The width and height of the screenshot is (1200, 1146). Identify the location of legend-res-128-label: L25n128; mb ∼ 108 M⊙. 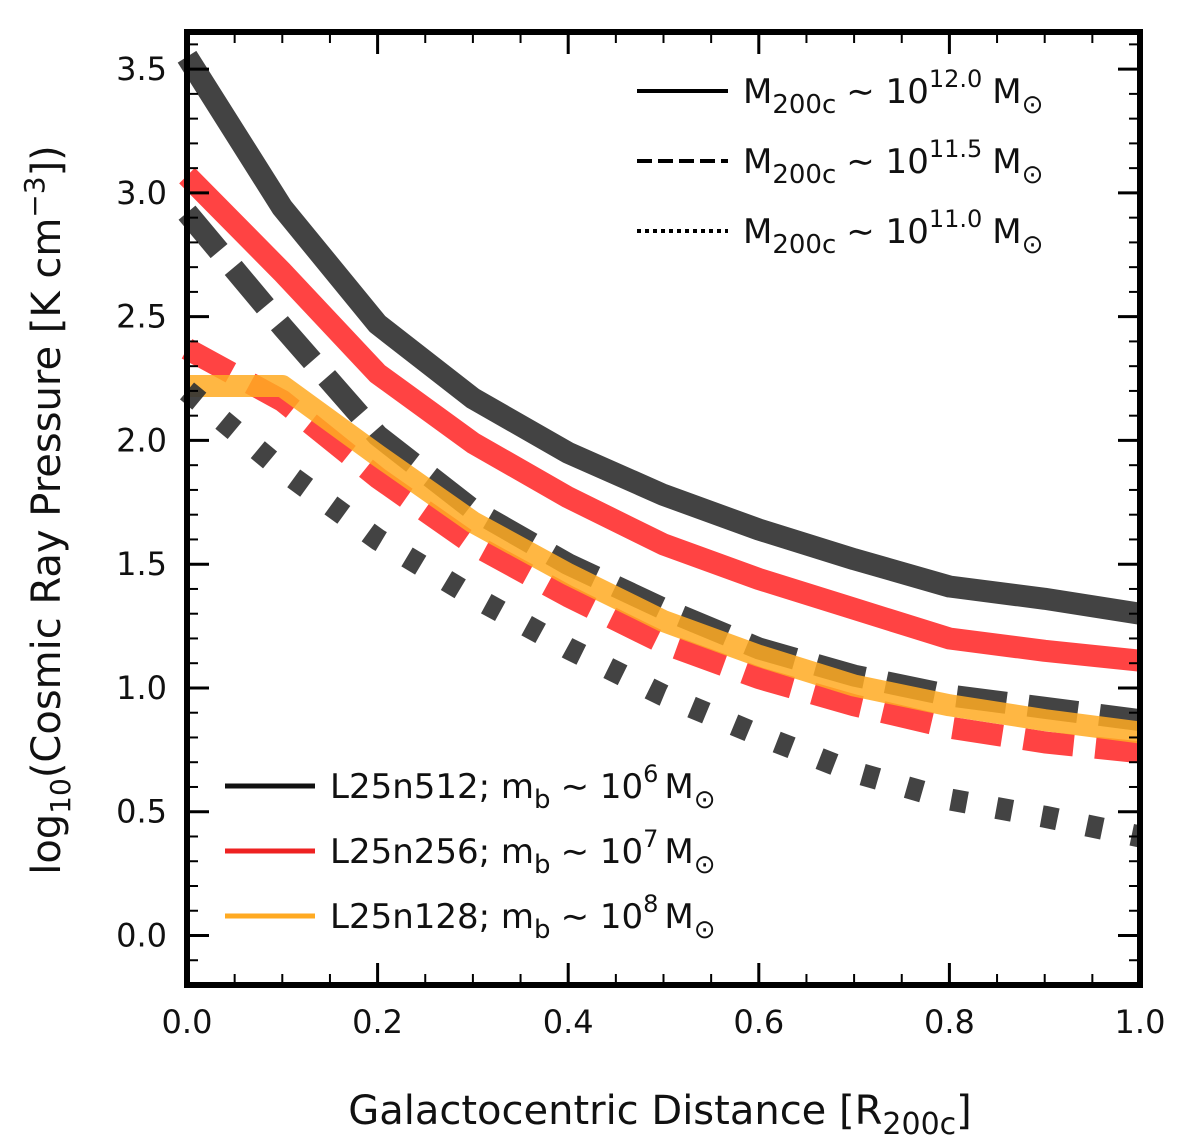
(523, 917).